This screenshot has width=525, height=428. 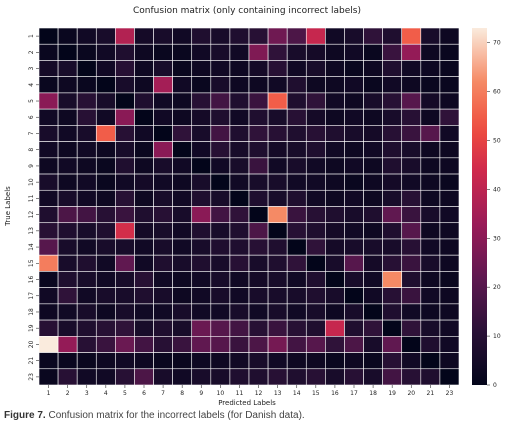 What do you see at coordinates (497, 43) in the screenshot?
I see `colorbar-tick-label: 70` at bounding box center [497, 43].